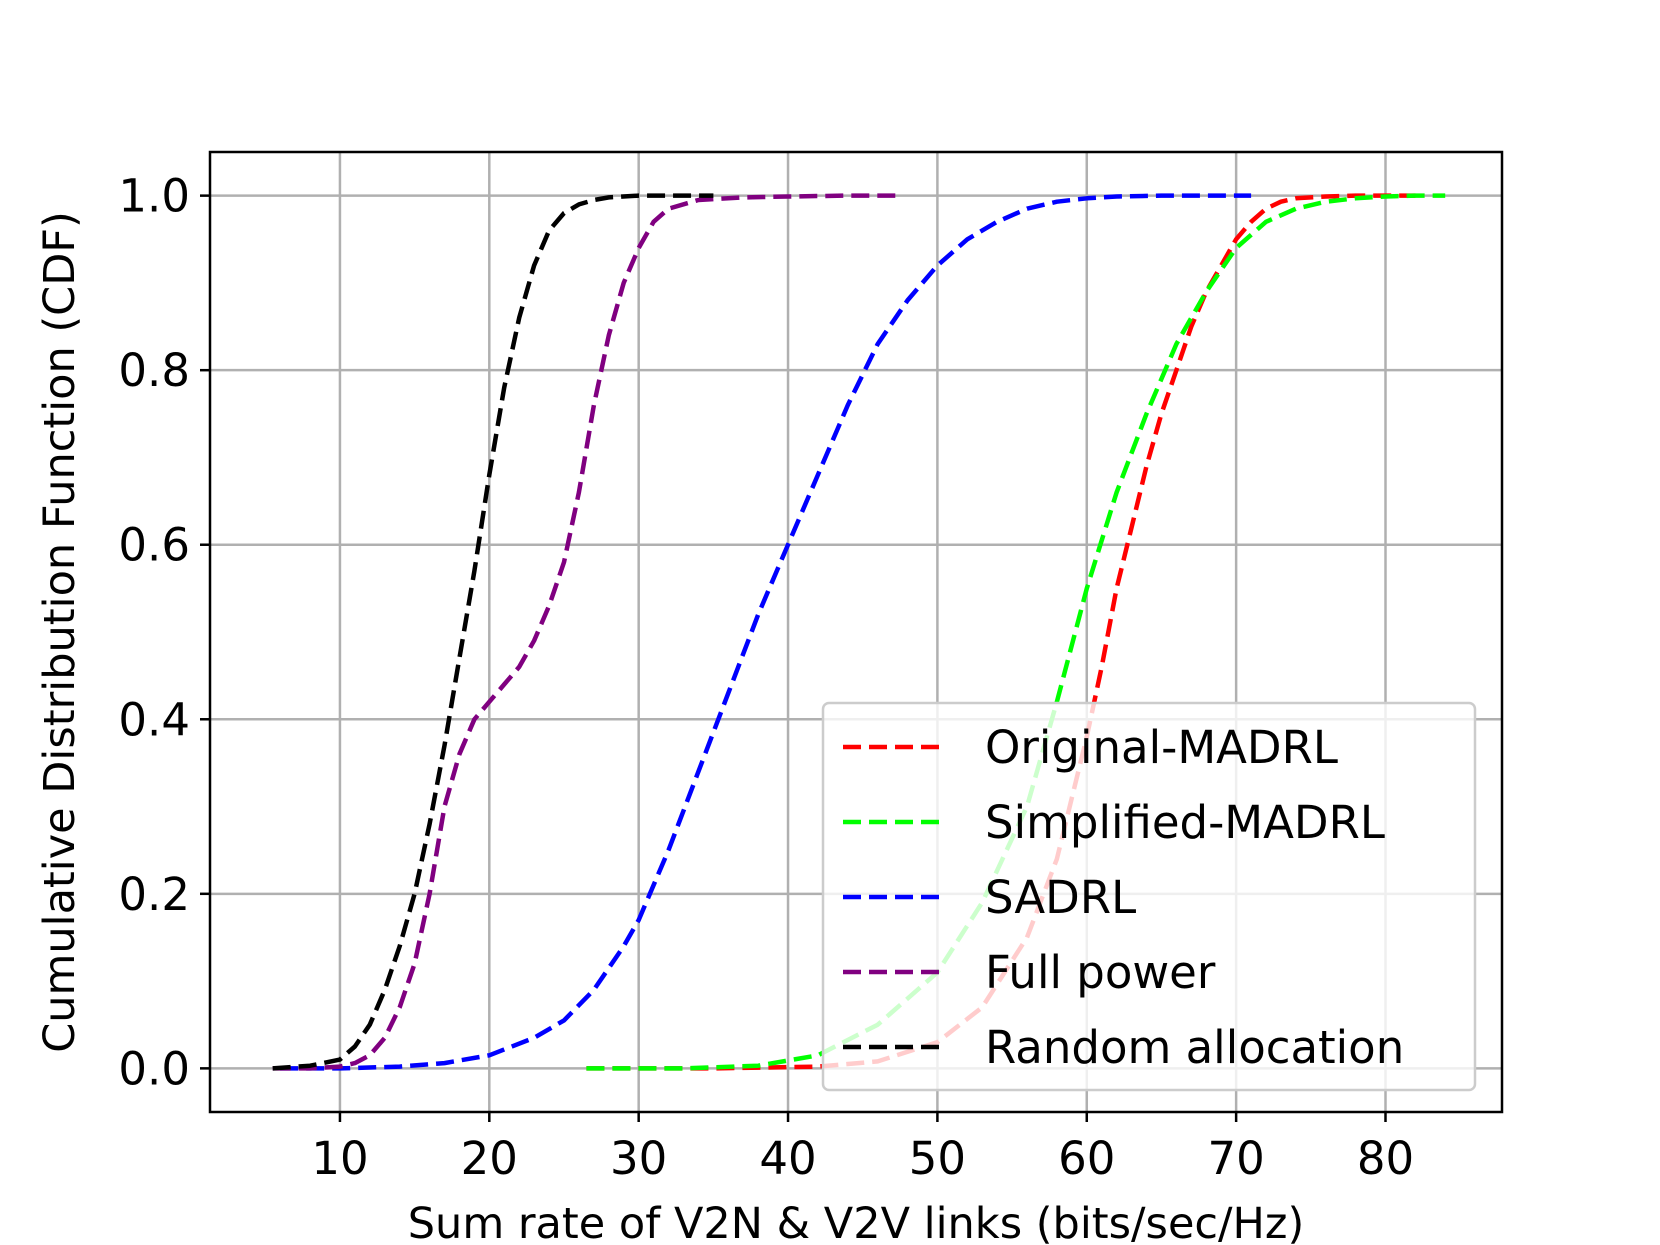 Image resolution: width=1660 pixels, height=1245 pixels. I want to click on legend-box, so click(1149, 896).